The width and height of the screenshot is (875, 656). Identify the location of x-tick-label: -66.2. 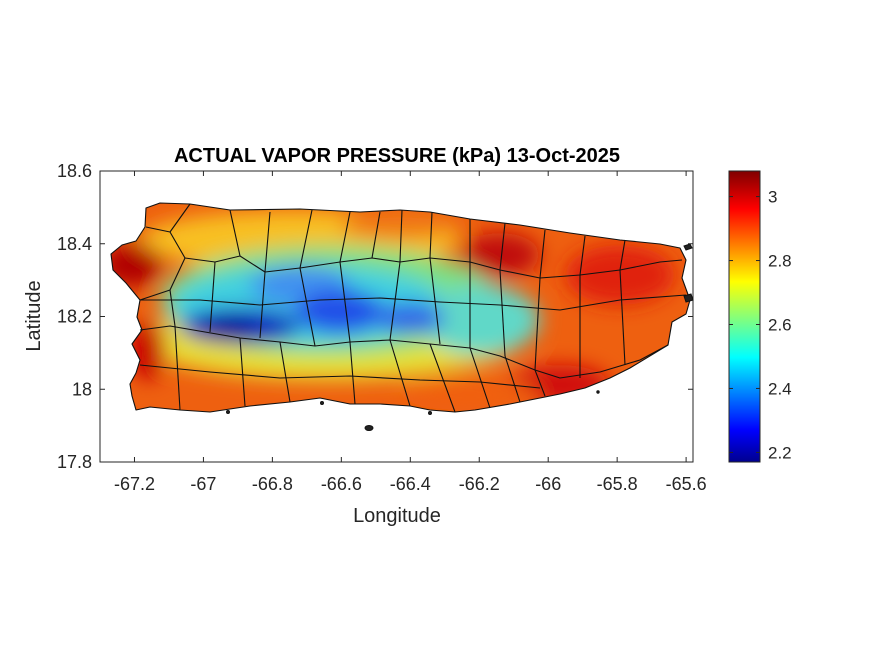
(479, 484).